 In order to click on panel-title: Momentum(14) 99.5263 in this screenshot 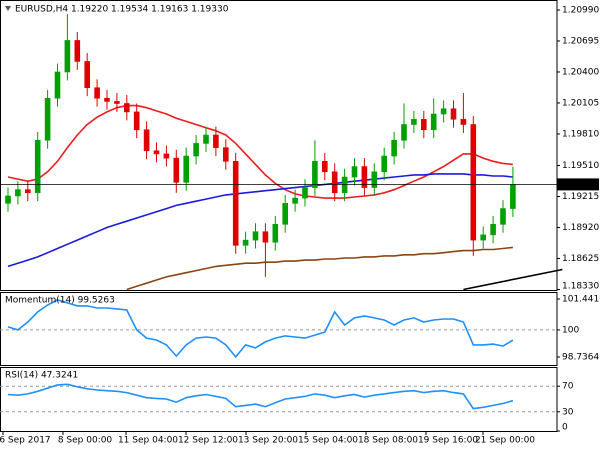, I will do `click(60, 301)`.